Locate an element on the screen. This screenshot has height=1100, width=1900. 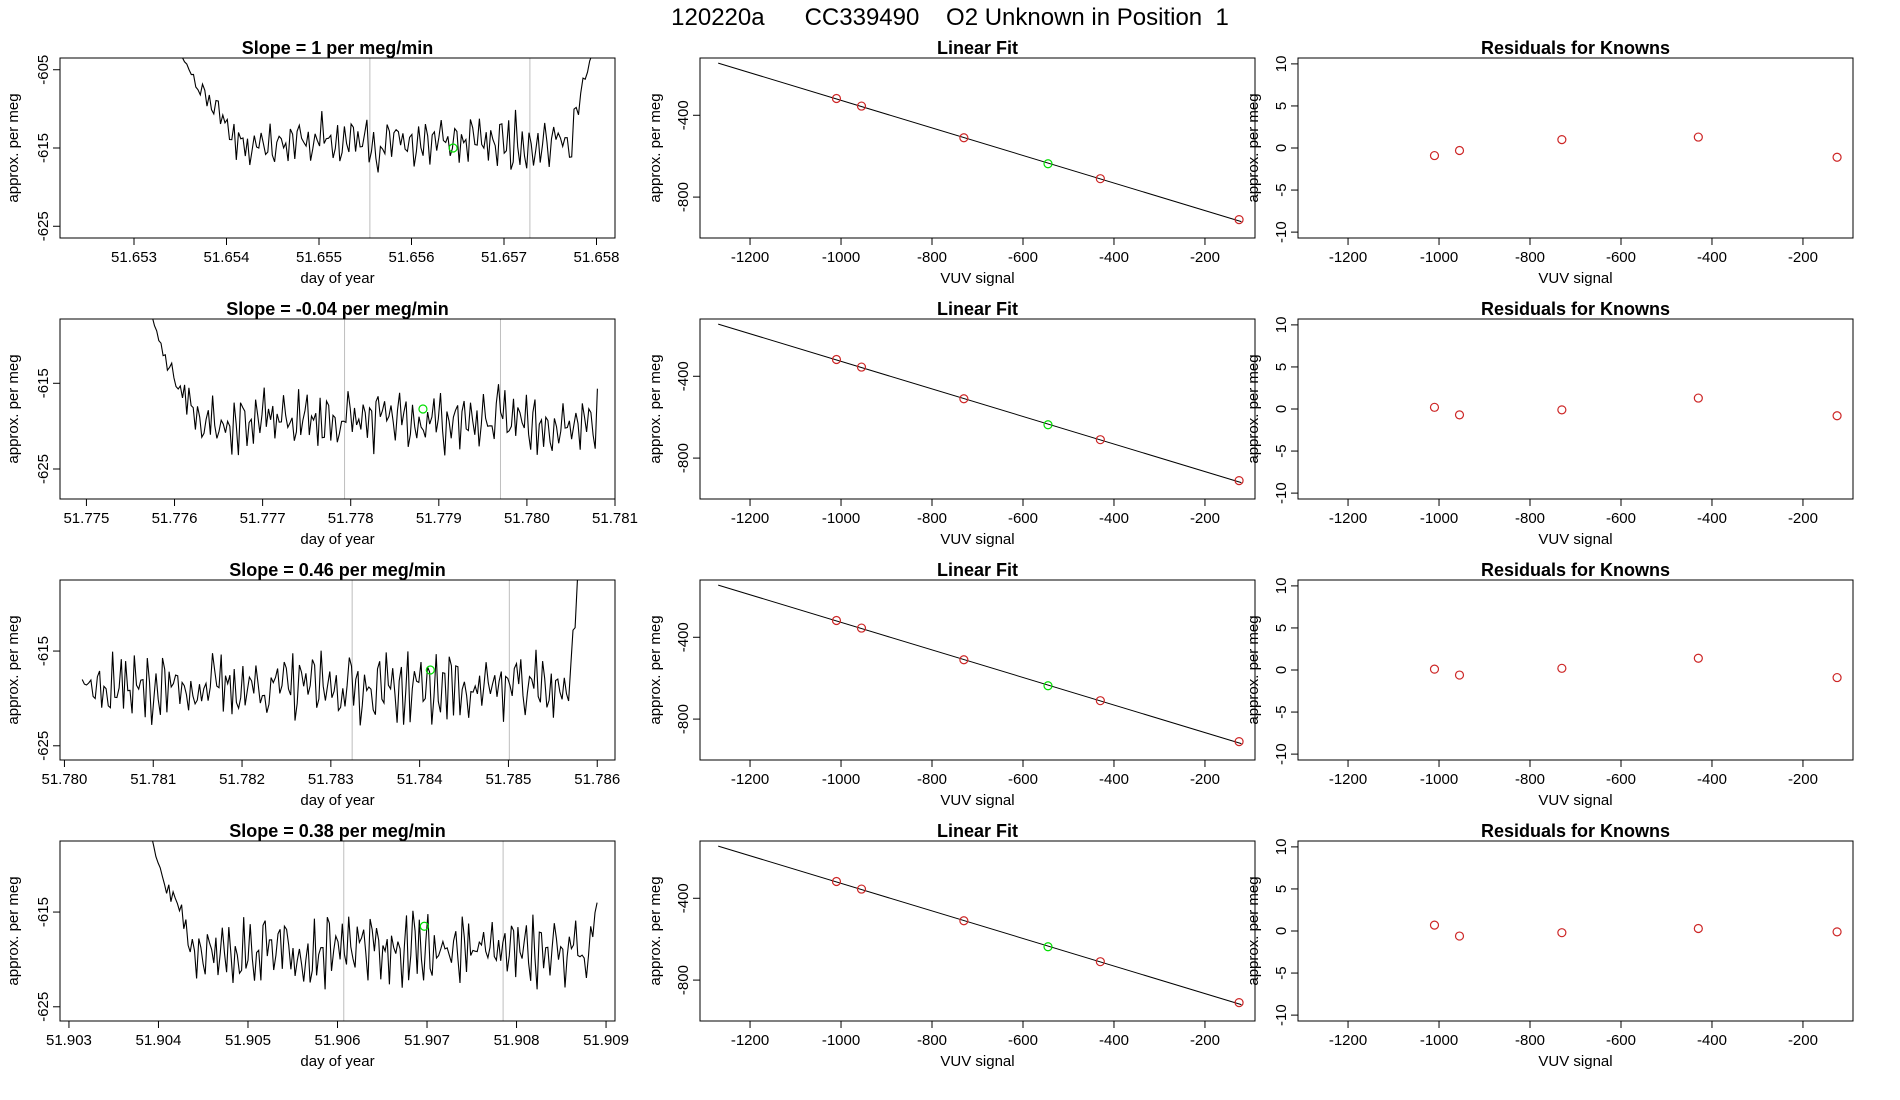
x-tick-label: 51.786 is located at coordinates (597, 779).